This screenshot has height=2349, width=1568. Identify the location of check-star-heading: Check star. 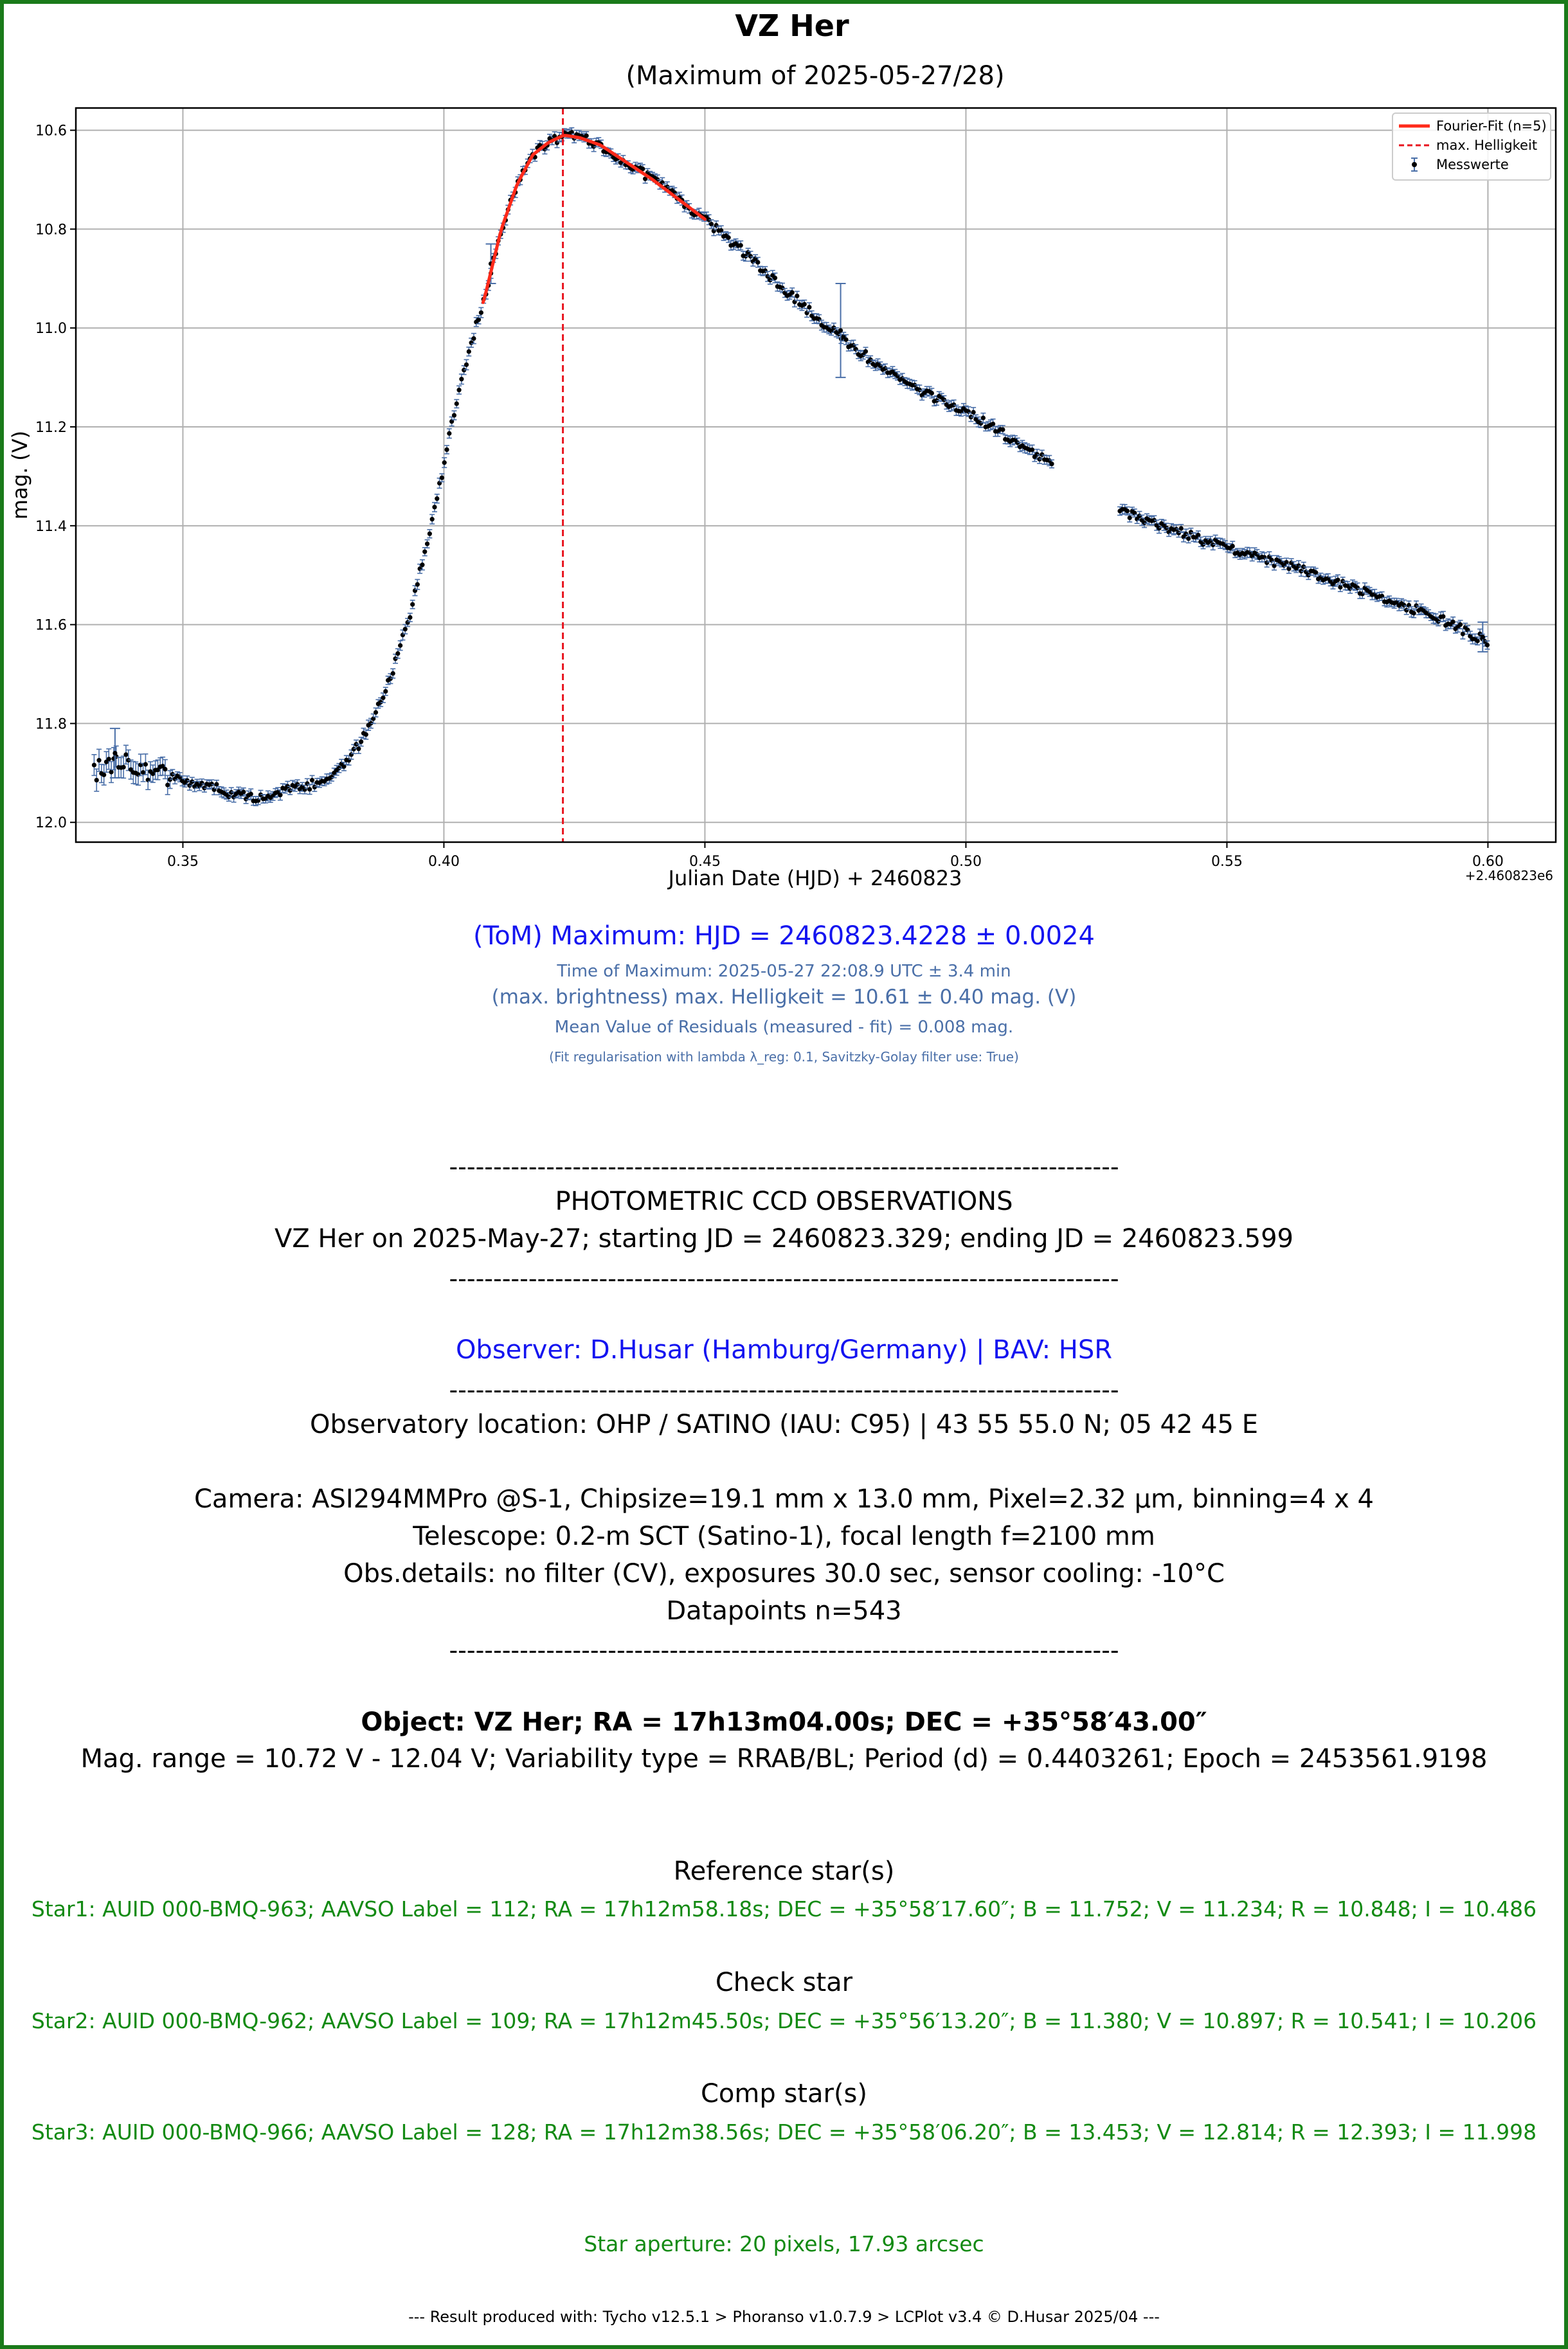
(784, 1983).